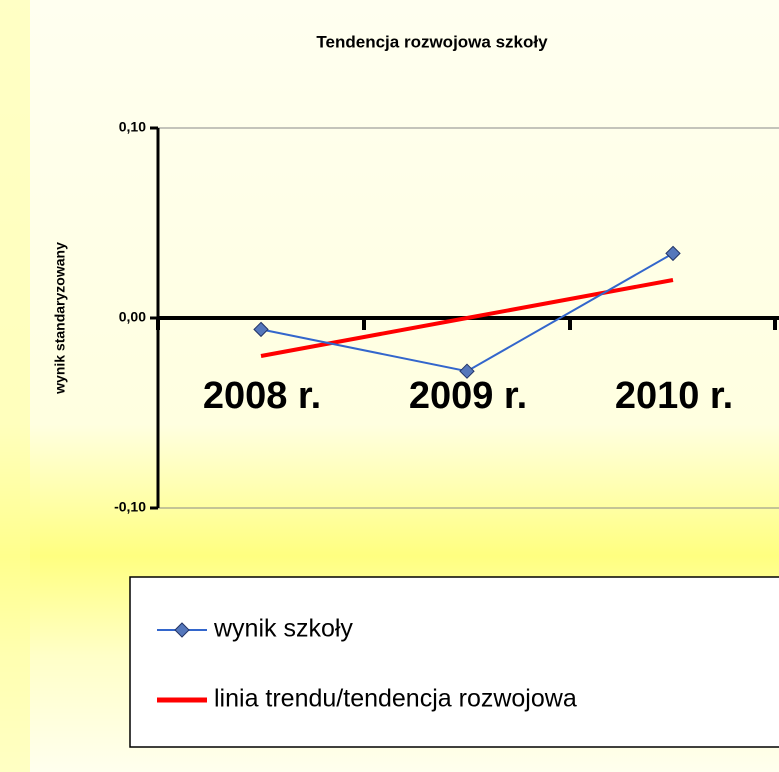 Image resolution: width=779 pixels, height=772 pixels. I want to click on legend-label: wynik szkoły, so click(283, 629).